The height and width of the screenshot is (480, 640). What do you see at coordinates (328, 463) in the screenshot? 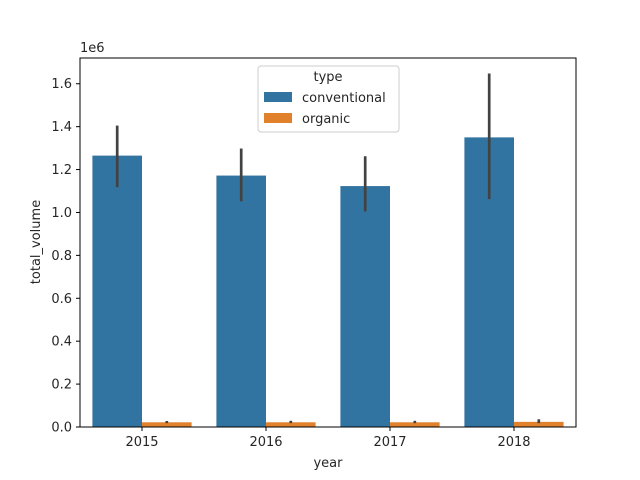
I see `x-axis-label: year` at bounding box center [328, 463].